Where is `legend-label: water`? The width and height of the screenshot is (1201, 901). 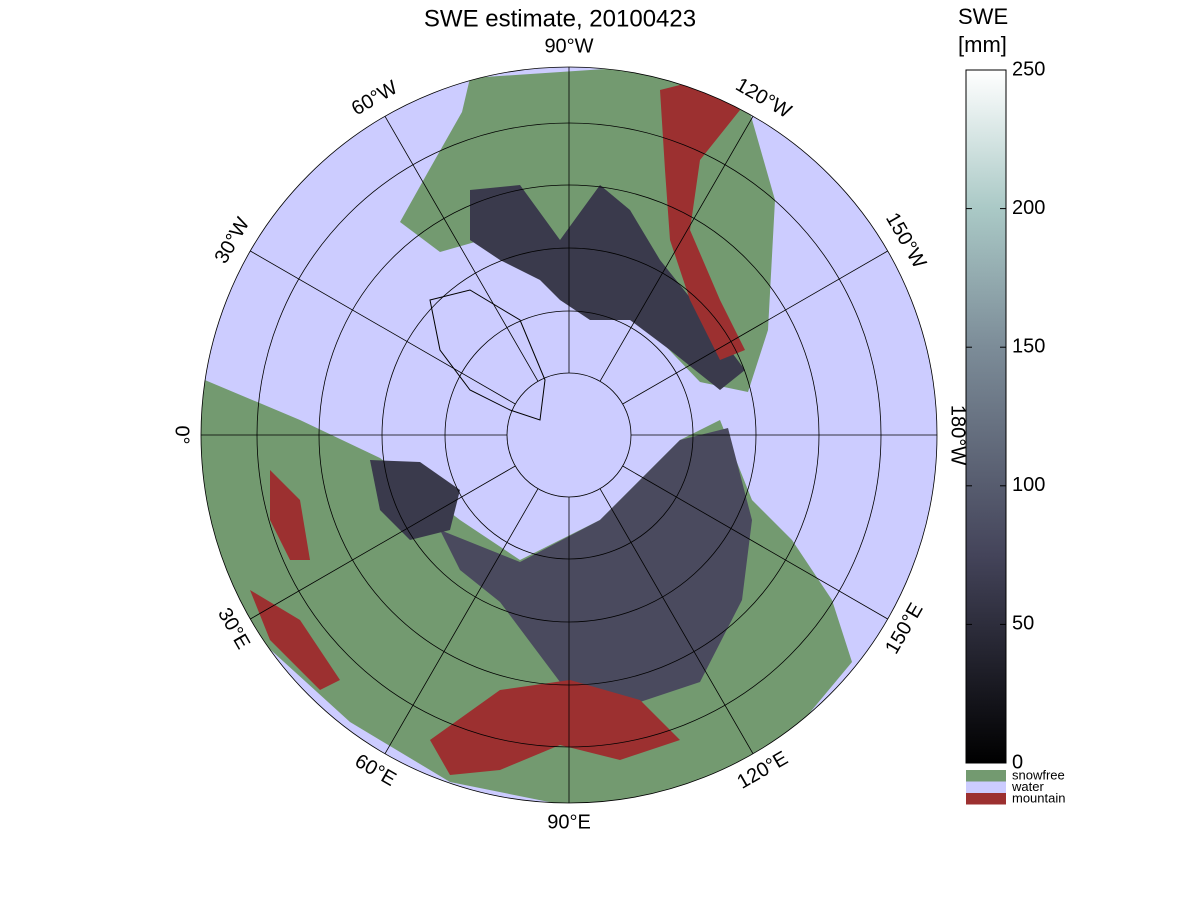 legend-label: water is located at coordinates (1027, 786).